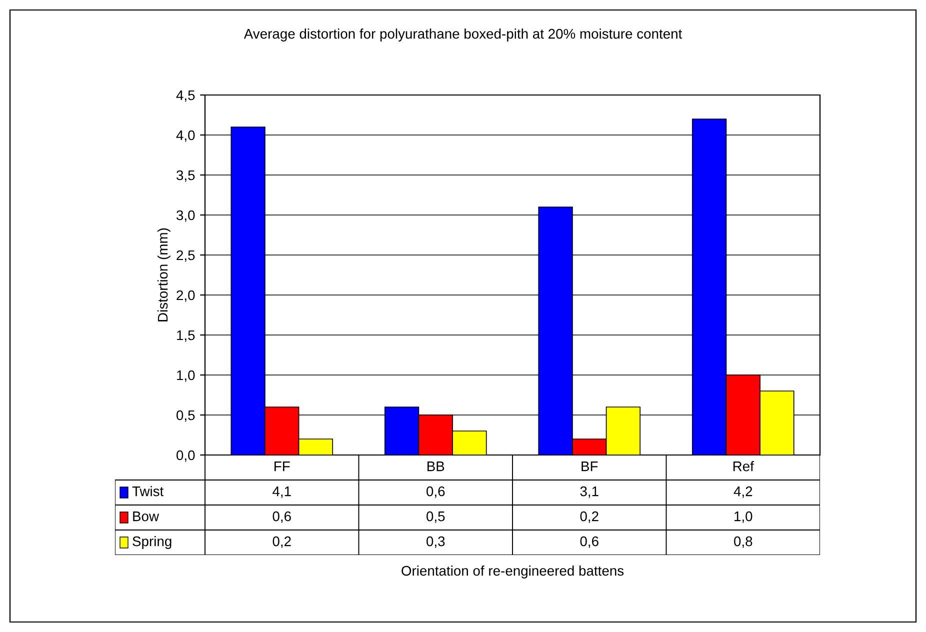 Image resolution: width=926 pixels, height=632 pixels. What do you see at coordinates (185, 136) in the screenshot?
I see `y-tick-label: 4,0` at bounding box center [185, 136].